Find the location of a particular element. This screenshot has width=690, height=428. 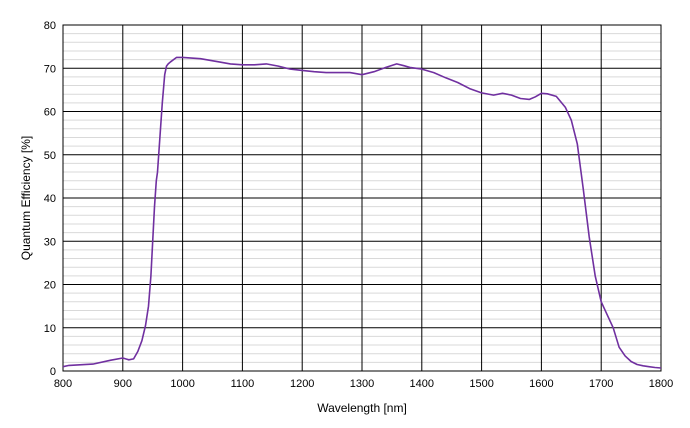

y-axis-title: Quantum Efficiency [%] is located at coordinates (26, 198).